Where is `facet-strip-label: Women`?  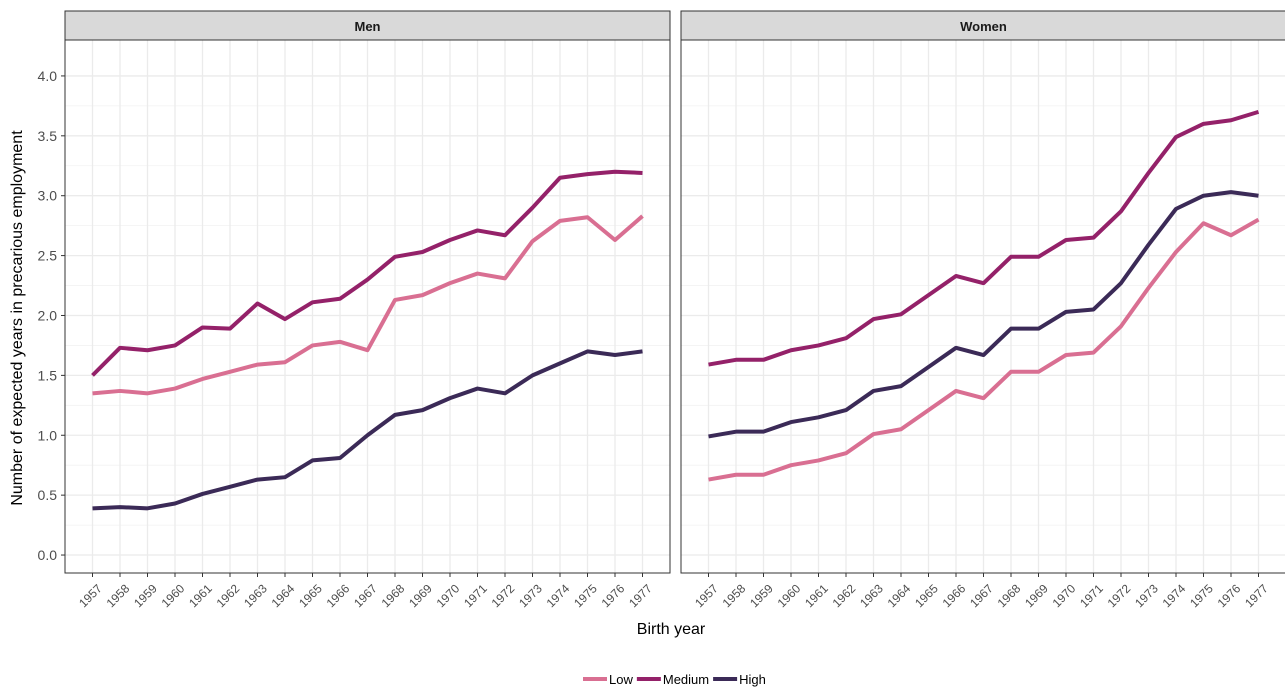 facet-strip-label: Women is located at coordinates (983, 26).